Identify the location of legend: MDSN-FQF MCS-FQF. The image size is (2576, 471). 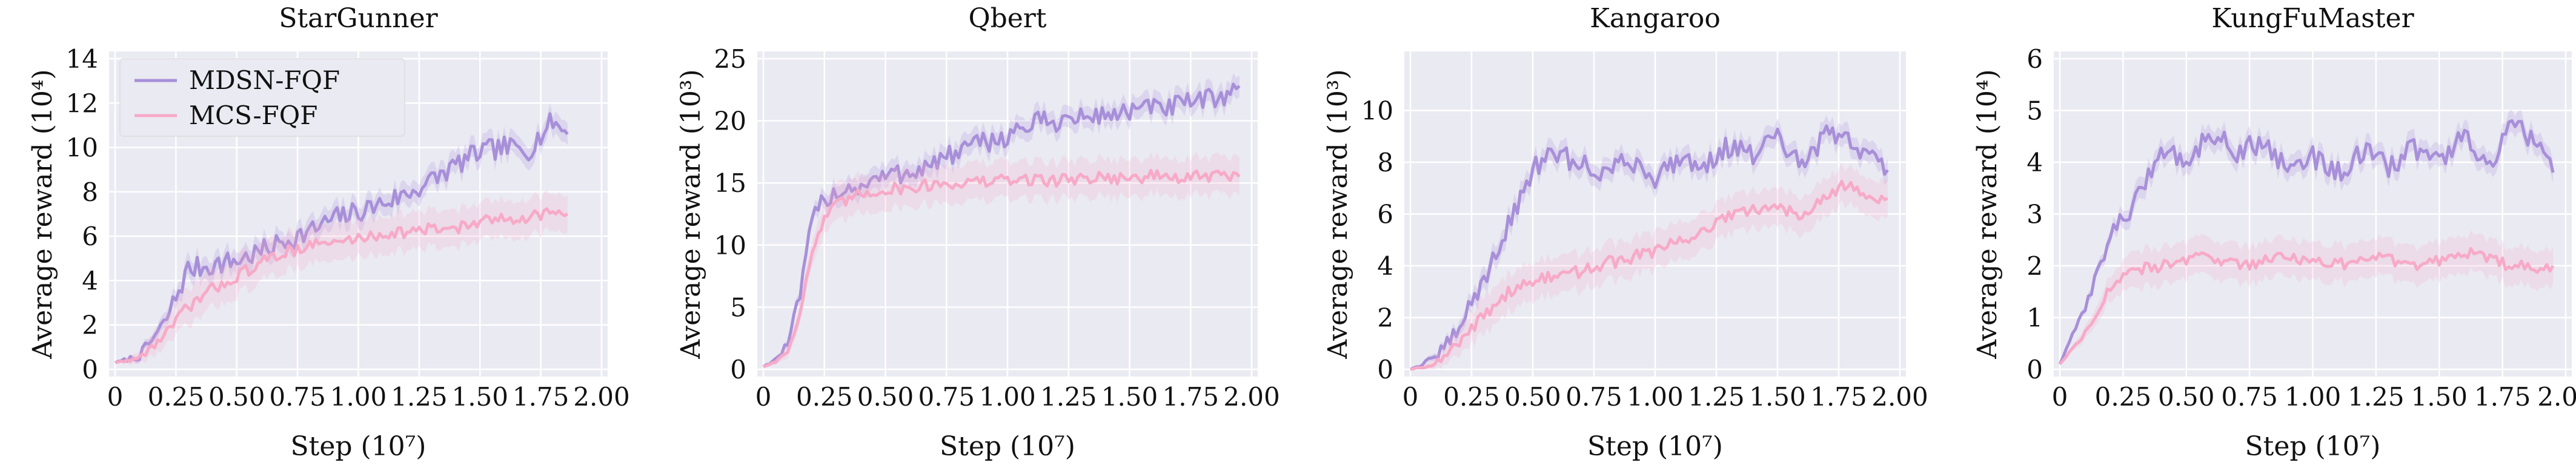
(262, 98).